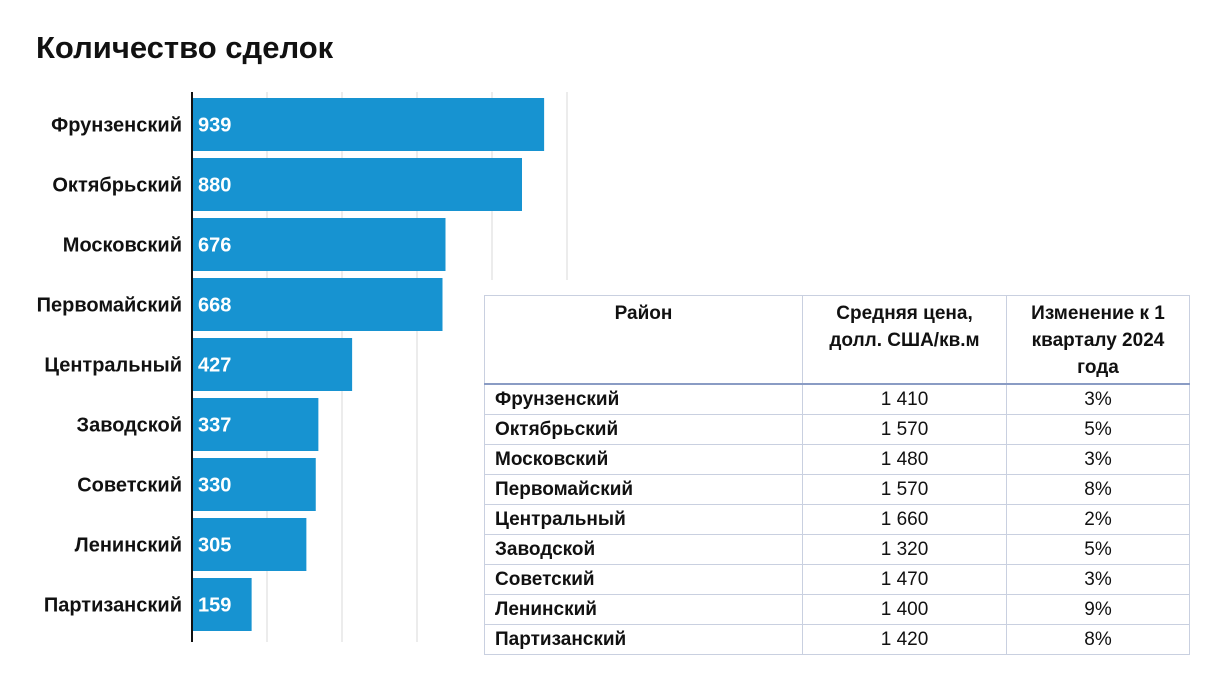 This screenshot has width=1211, height=678. I want to click on cell-district: Центральный, so click(643, 519).